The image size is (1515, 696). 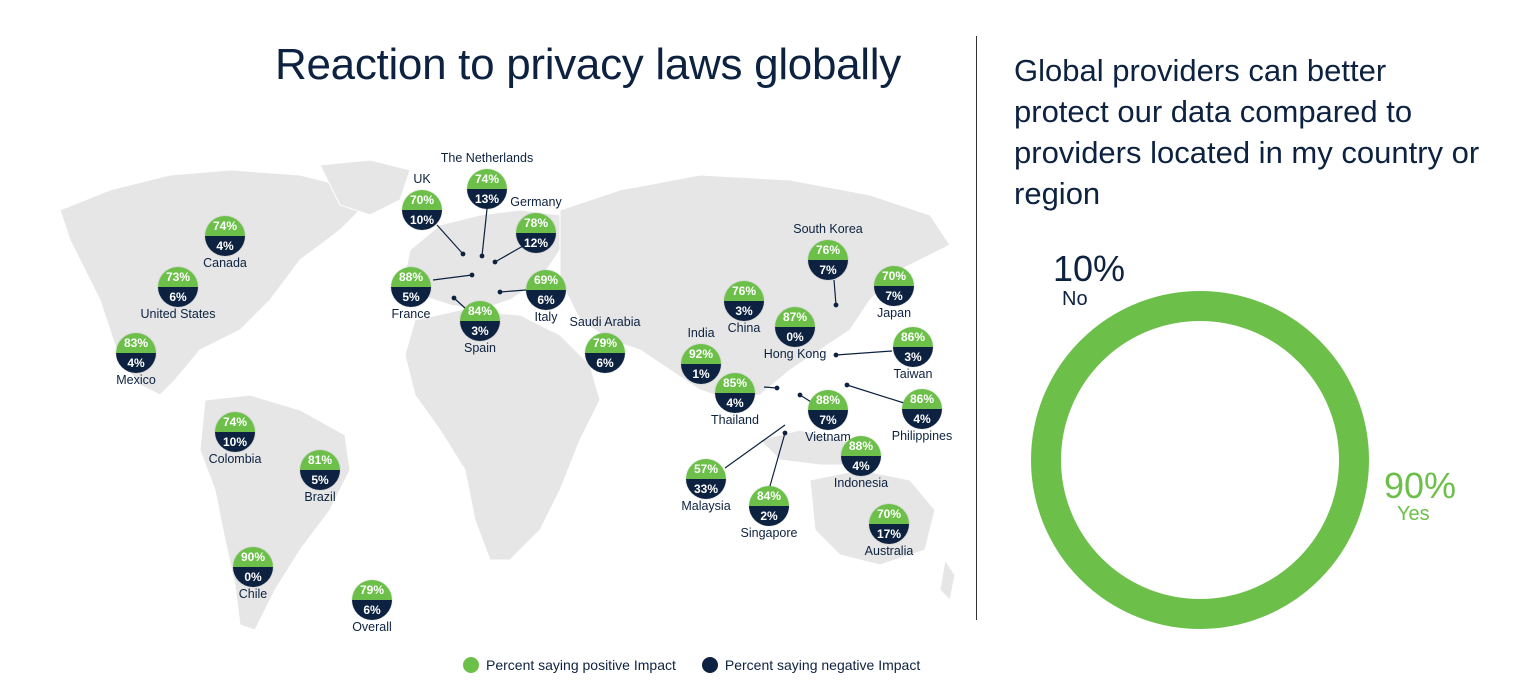 What do you see at coordinates (889, 551) in the screenshot?
I see `country-name: Australia` at bounding box center [889, 551].